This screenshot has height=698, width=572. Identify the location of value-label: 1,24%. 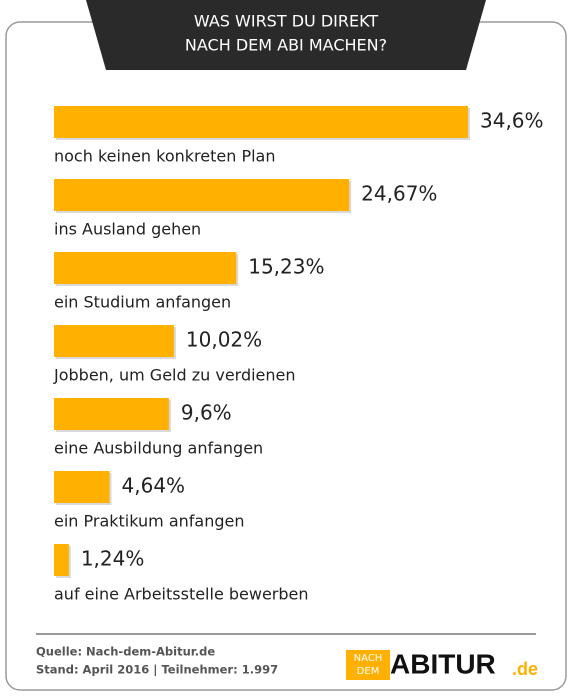
(113, 559).